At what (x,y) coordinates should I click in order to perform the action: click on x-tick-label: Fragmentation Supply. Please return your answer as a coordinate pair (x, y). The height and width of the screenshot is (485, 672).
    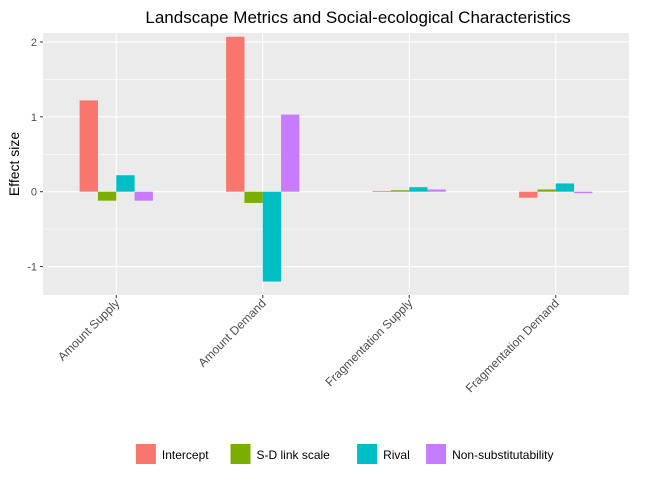
    Looking at the image, I should click on (368, 342).